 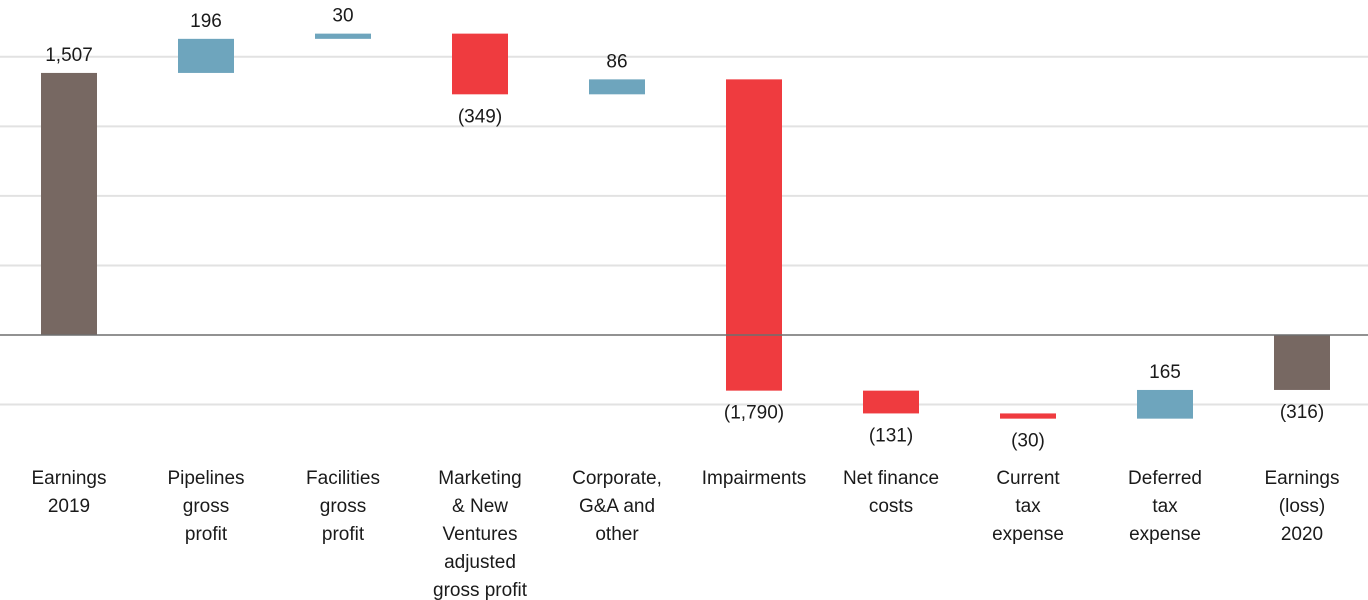 I want to click on category-label-line: Corporate,, so click(x=617, y=478).